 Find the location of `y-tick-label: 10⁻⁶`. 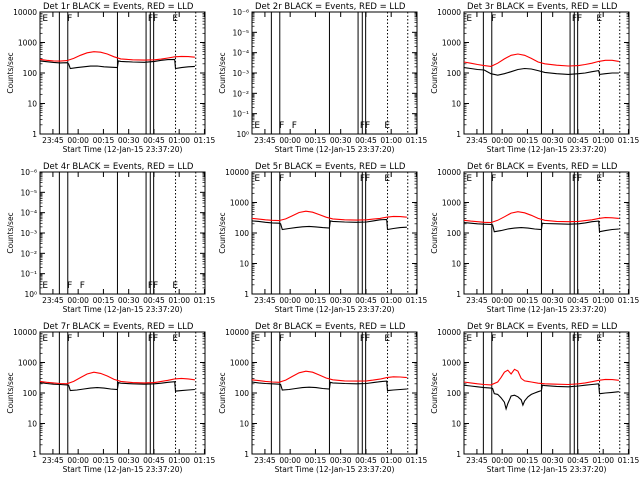

y-tick-label: 10⁻⁶ is located at coordinates (240, 12).